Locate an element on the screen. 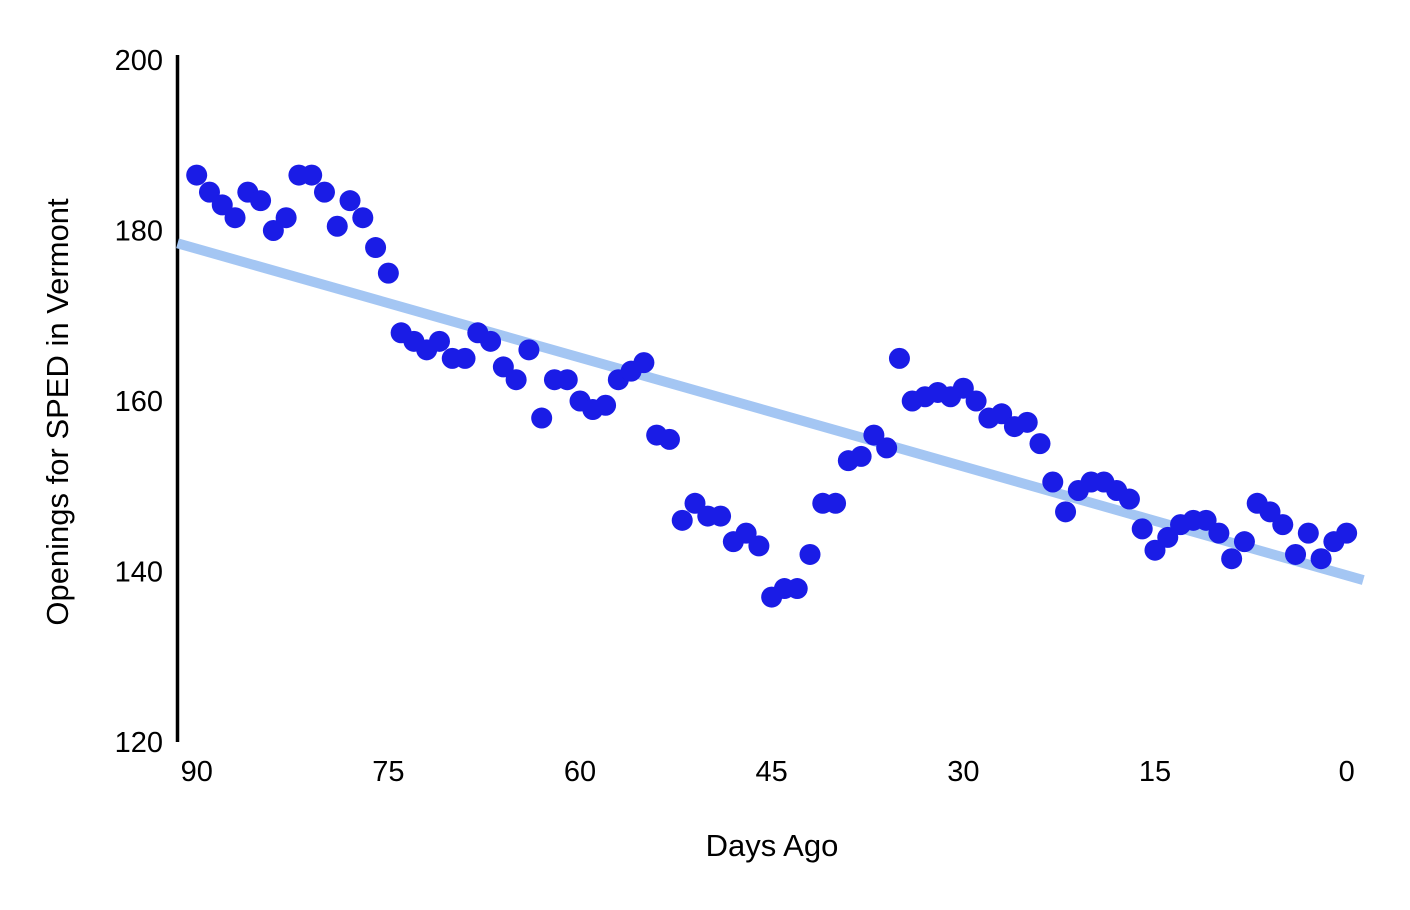 The image size is (1410, 910). y-tick-label: 200 is located at coordinates (139, 61).